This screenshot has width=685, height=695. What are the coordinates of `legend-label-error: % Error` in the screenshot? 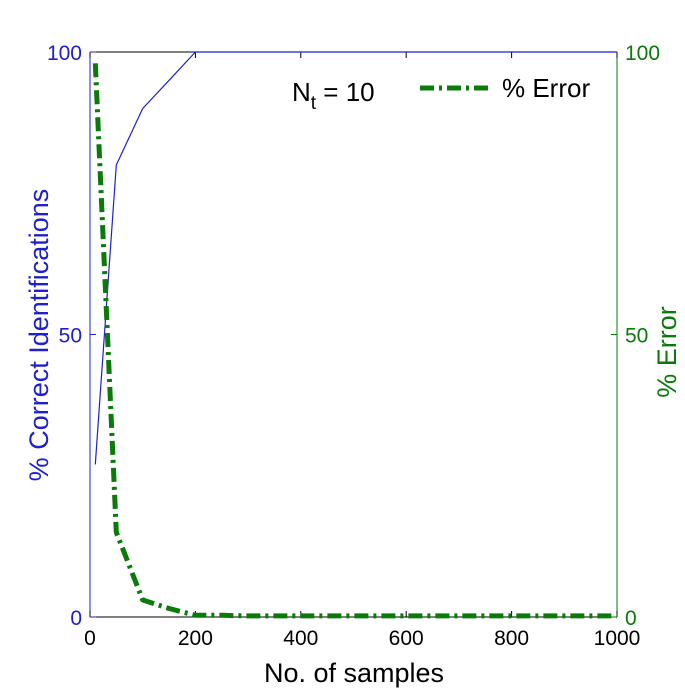 It's located at (546, 88).